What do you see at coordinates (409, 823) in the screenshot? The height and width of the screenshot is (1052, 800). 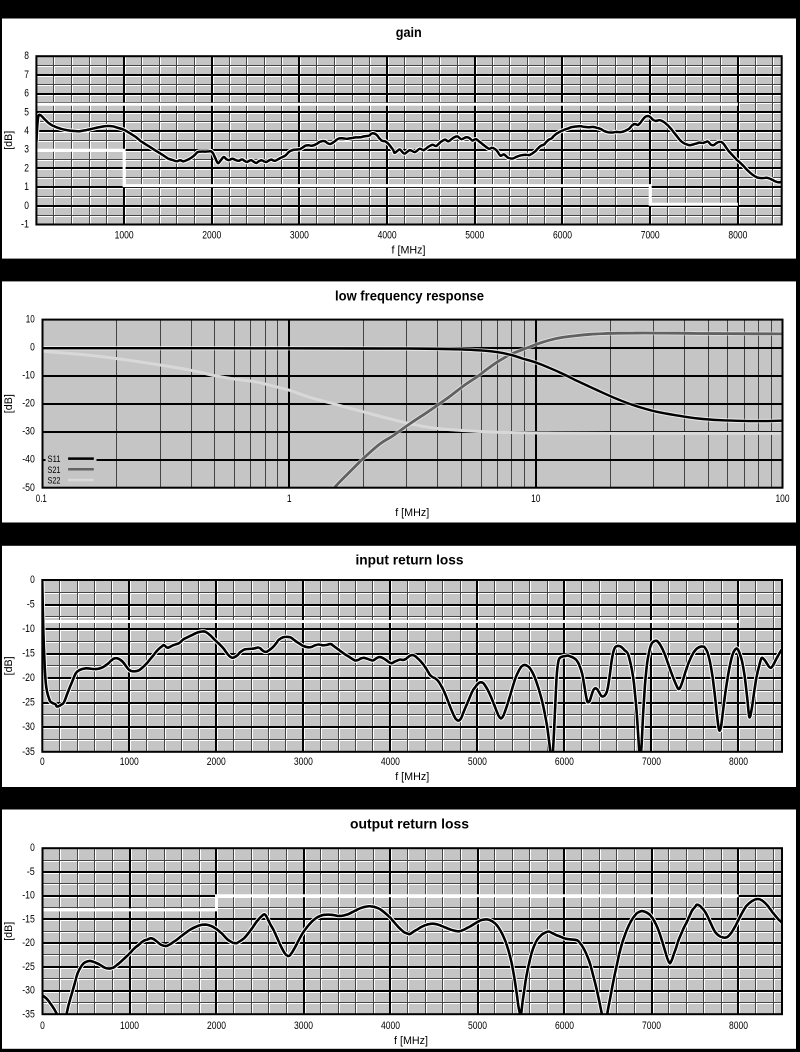 I see `svg-text: output return loss` at bounding box center [409, 823].